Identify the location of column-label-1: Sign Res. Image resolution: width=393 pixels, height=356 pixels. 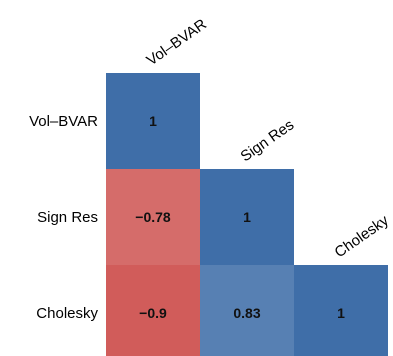
(268, 140).